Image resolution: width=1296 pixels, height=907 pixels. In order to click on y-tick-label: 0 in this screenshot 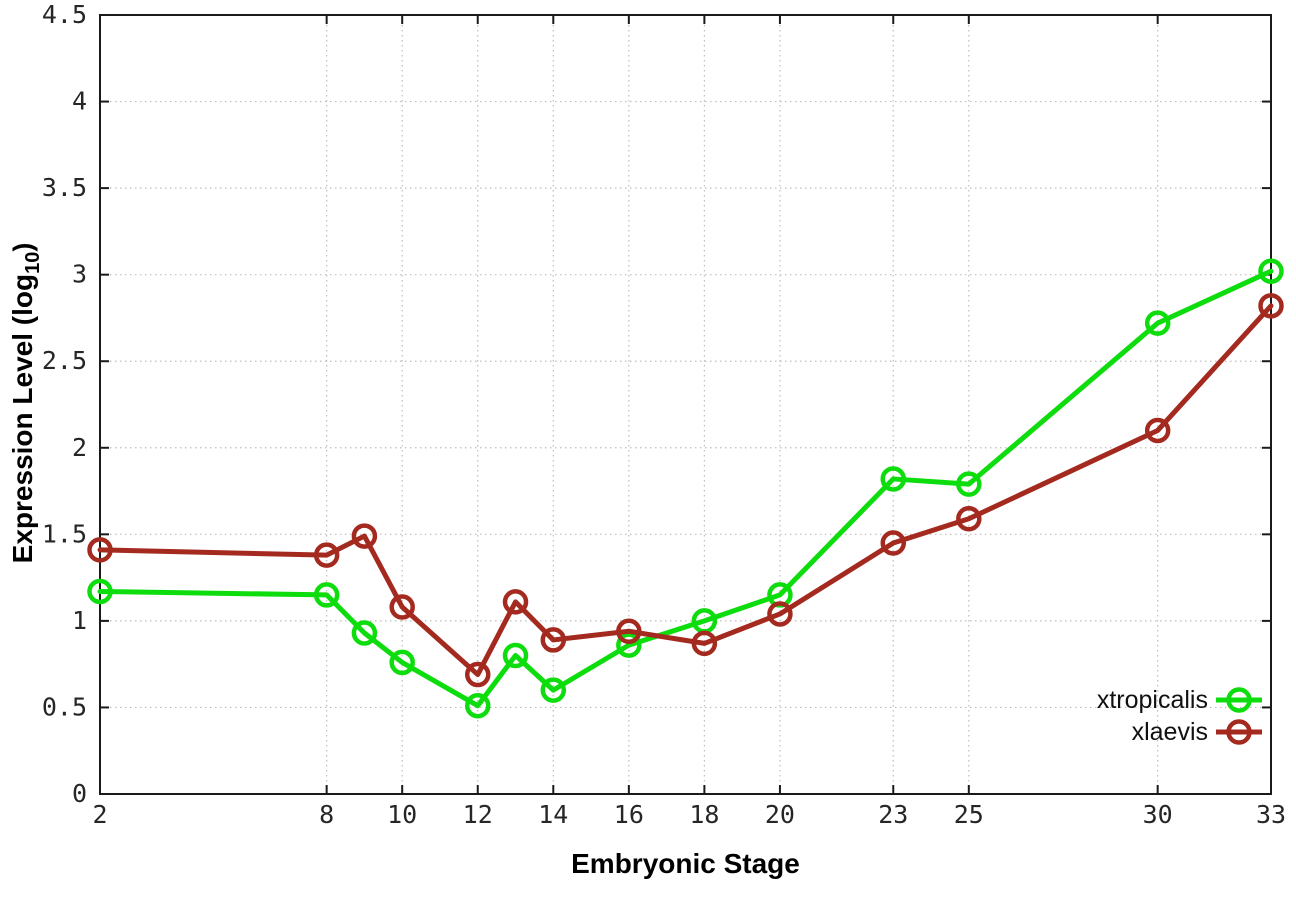, I will do `click(79, 793)`.